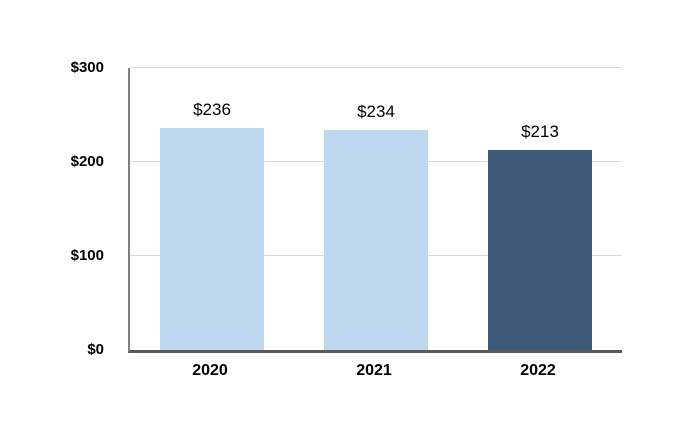  I want to click on y-tick-label: $300, so click(87, 67).